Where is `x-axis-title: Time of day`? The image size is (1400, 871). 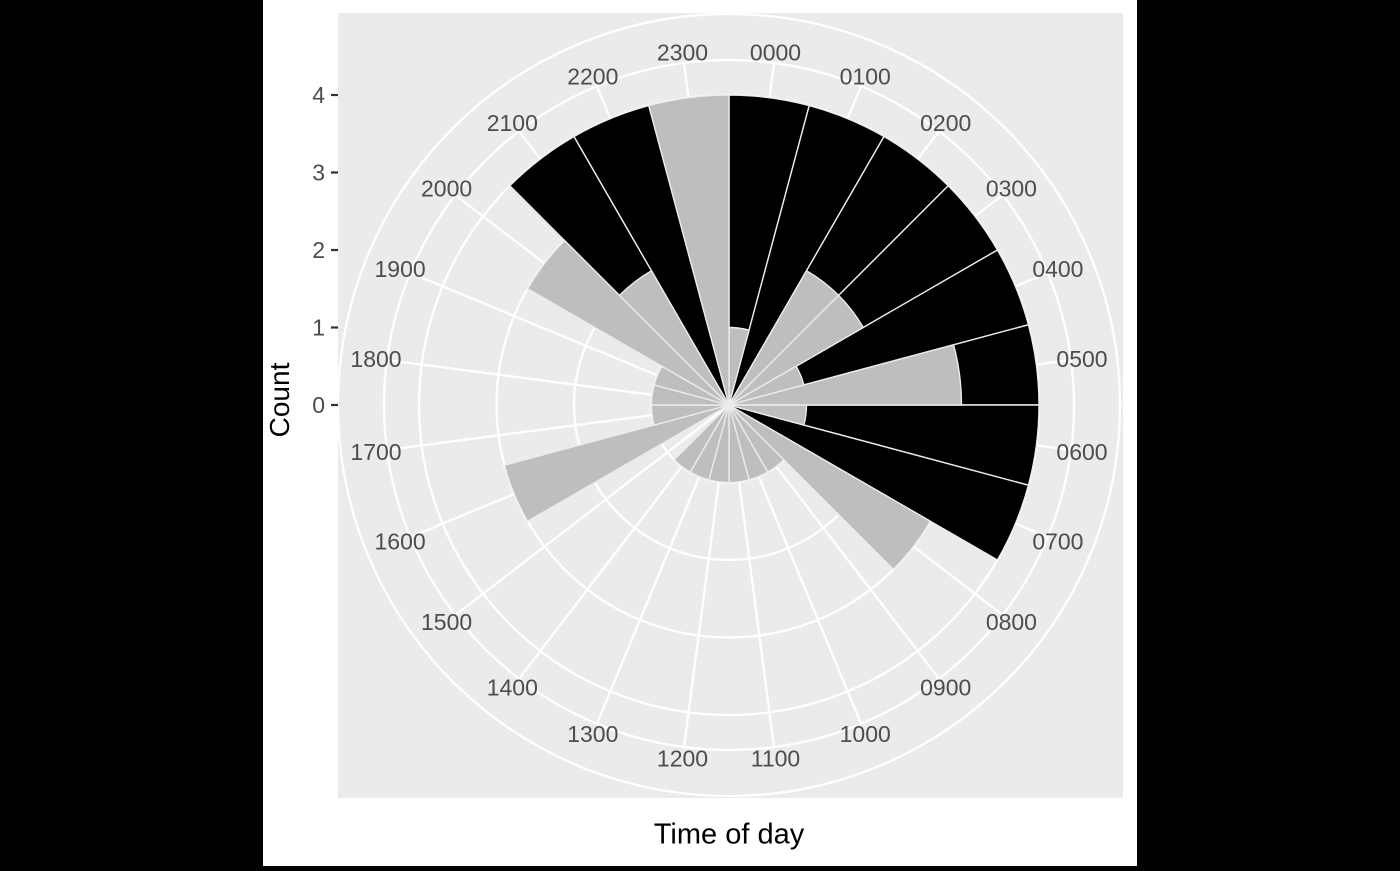 x-axis-title: Time of day is located at coordinates (729, 834).